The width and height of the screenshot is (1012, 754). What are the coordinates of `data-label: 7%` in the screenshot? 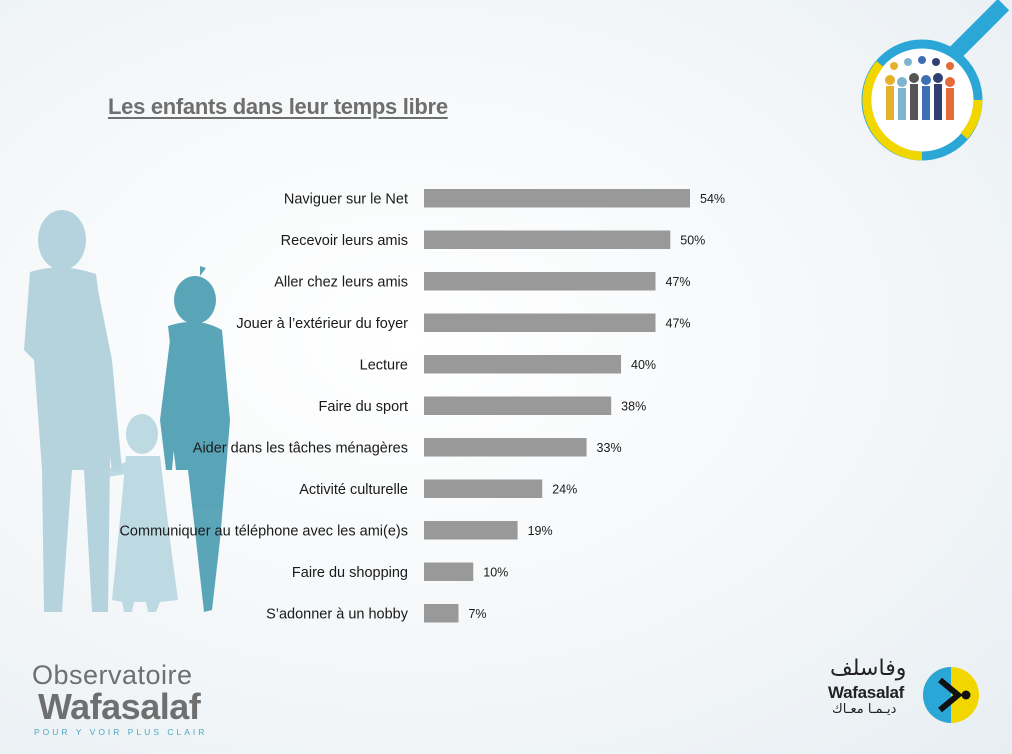 It's located at (477, 614).